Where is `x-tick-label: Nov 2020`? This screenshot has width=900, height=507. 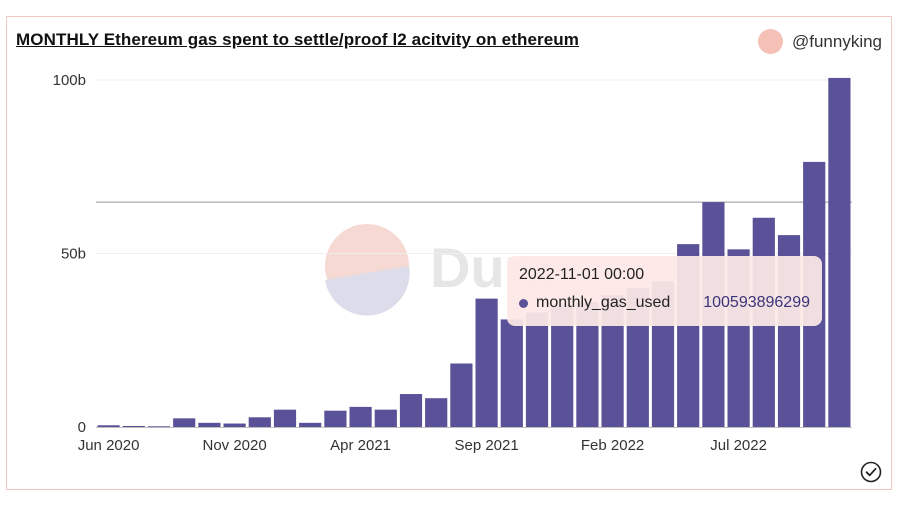 x-tick-label: Nov 2020 is located at coordinates (234, 445).